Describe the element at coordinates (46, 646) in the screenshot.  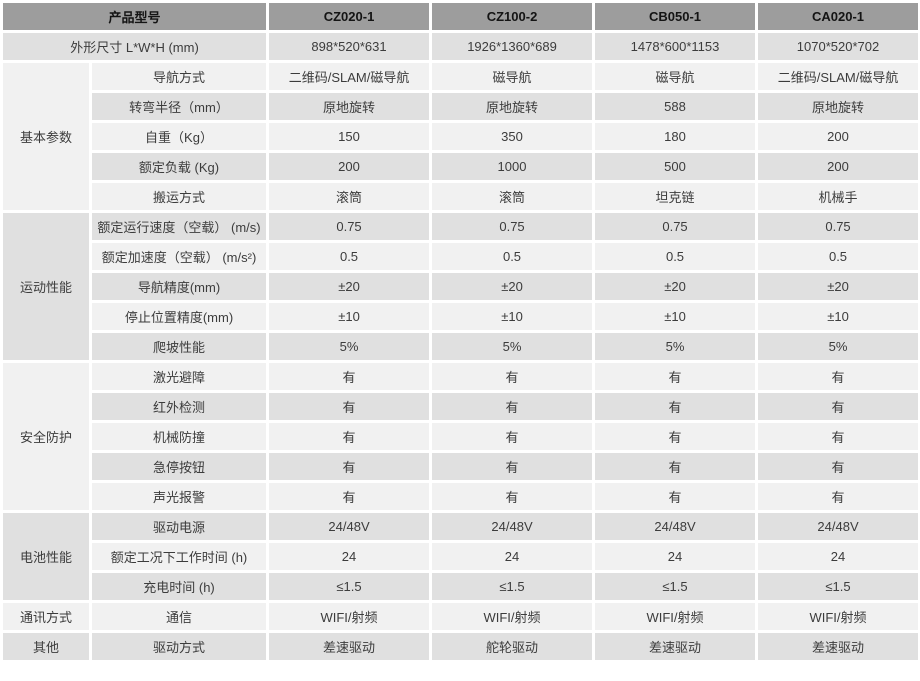
I see `group-label-other: 其他` at that location.